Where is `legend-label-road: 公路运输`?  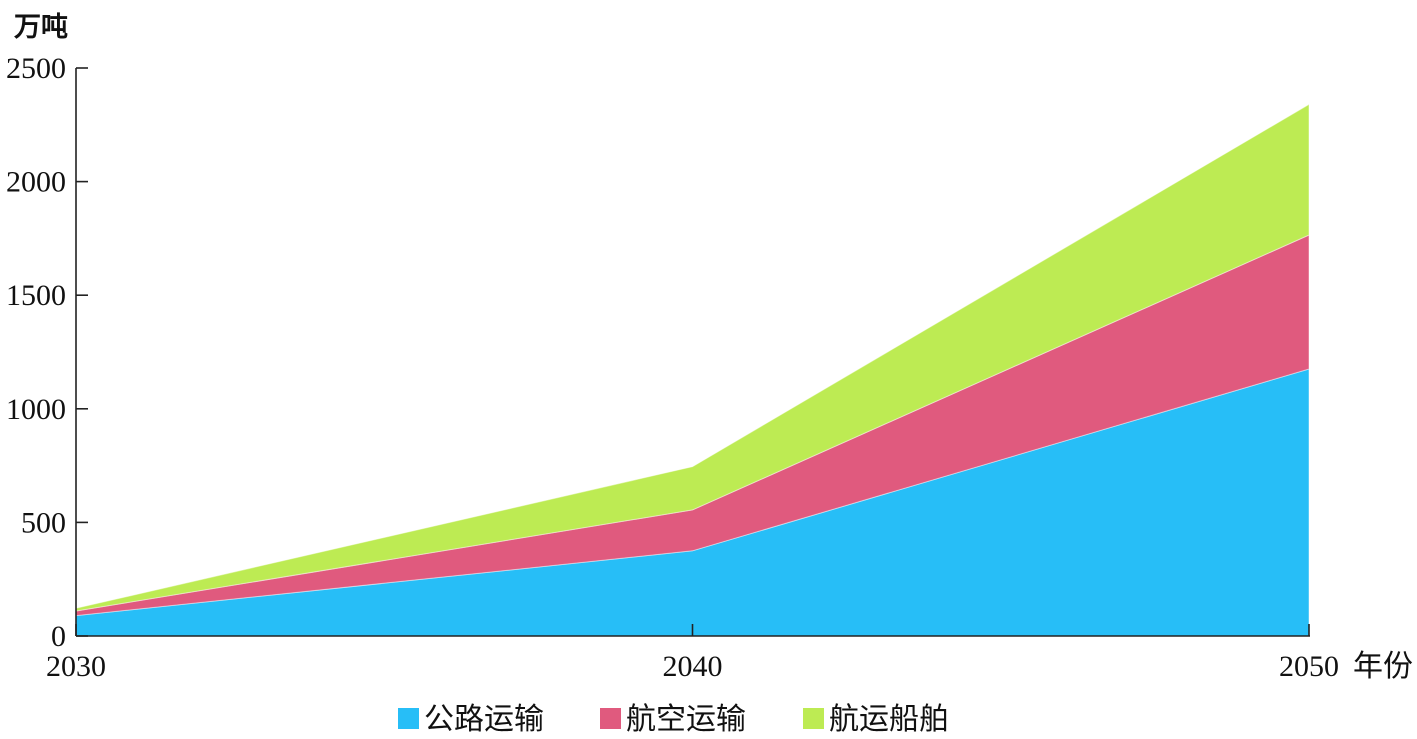 legend-label-road: 公路运输 is located at coordinates (484, 719).